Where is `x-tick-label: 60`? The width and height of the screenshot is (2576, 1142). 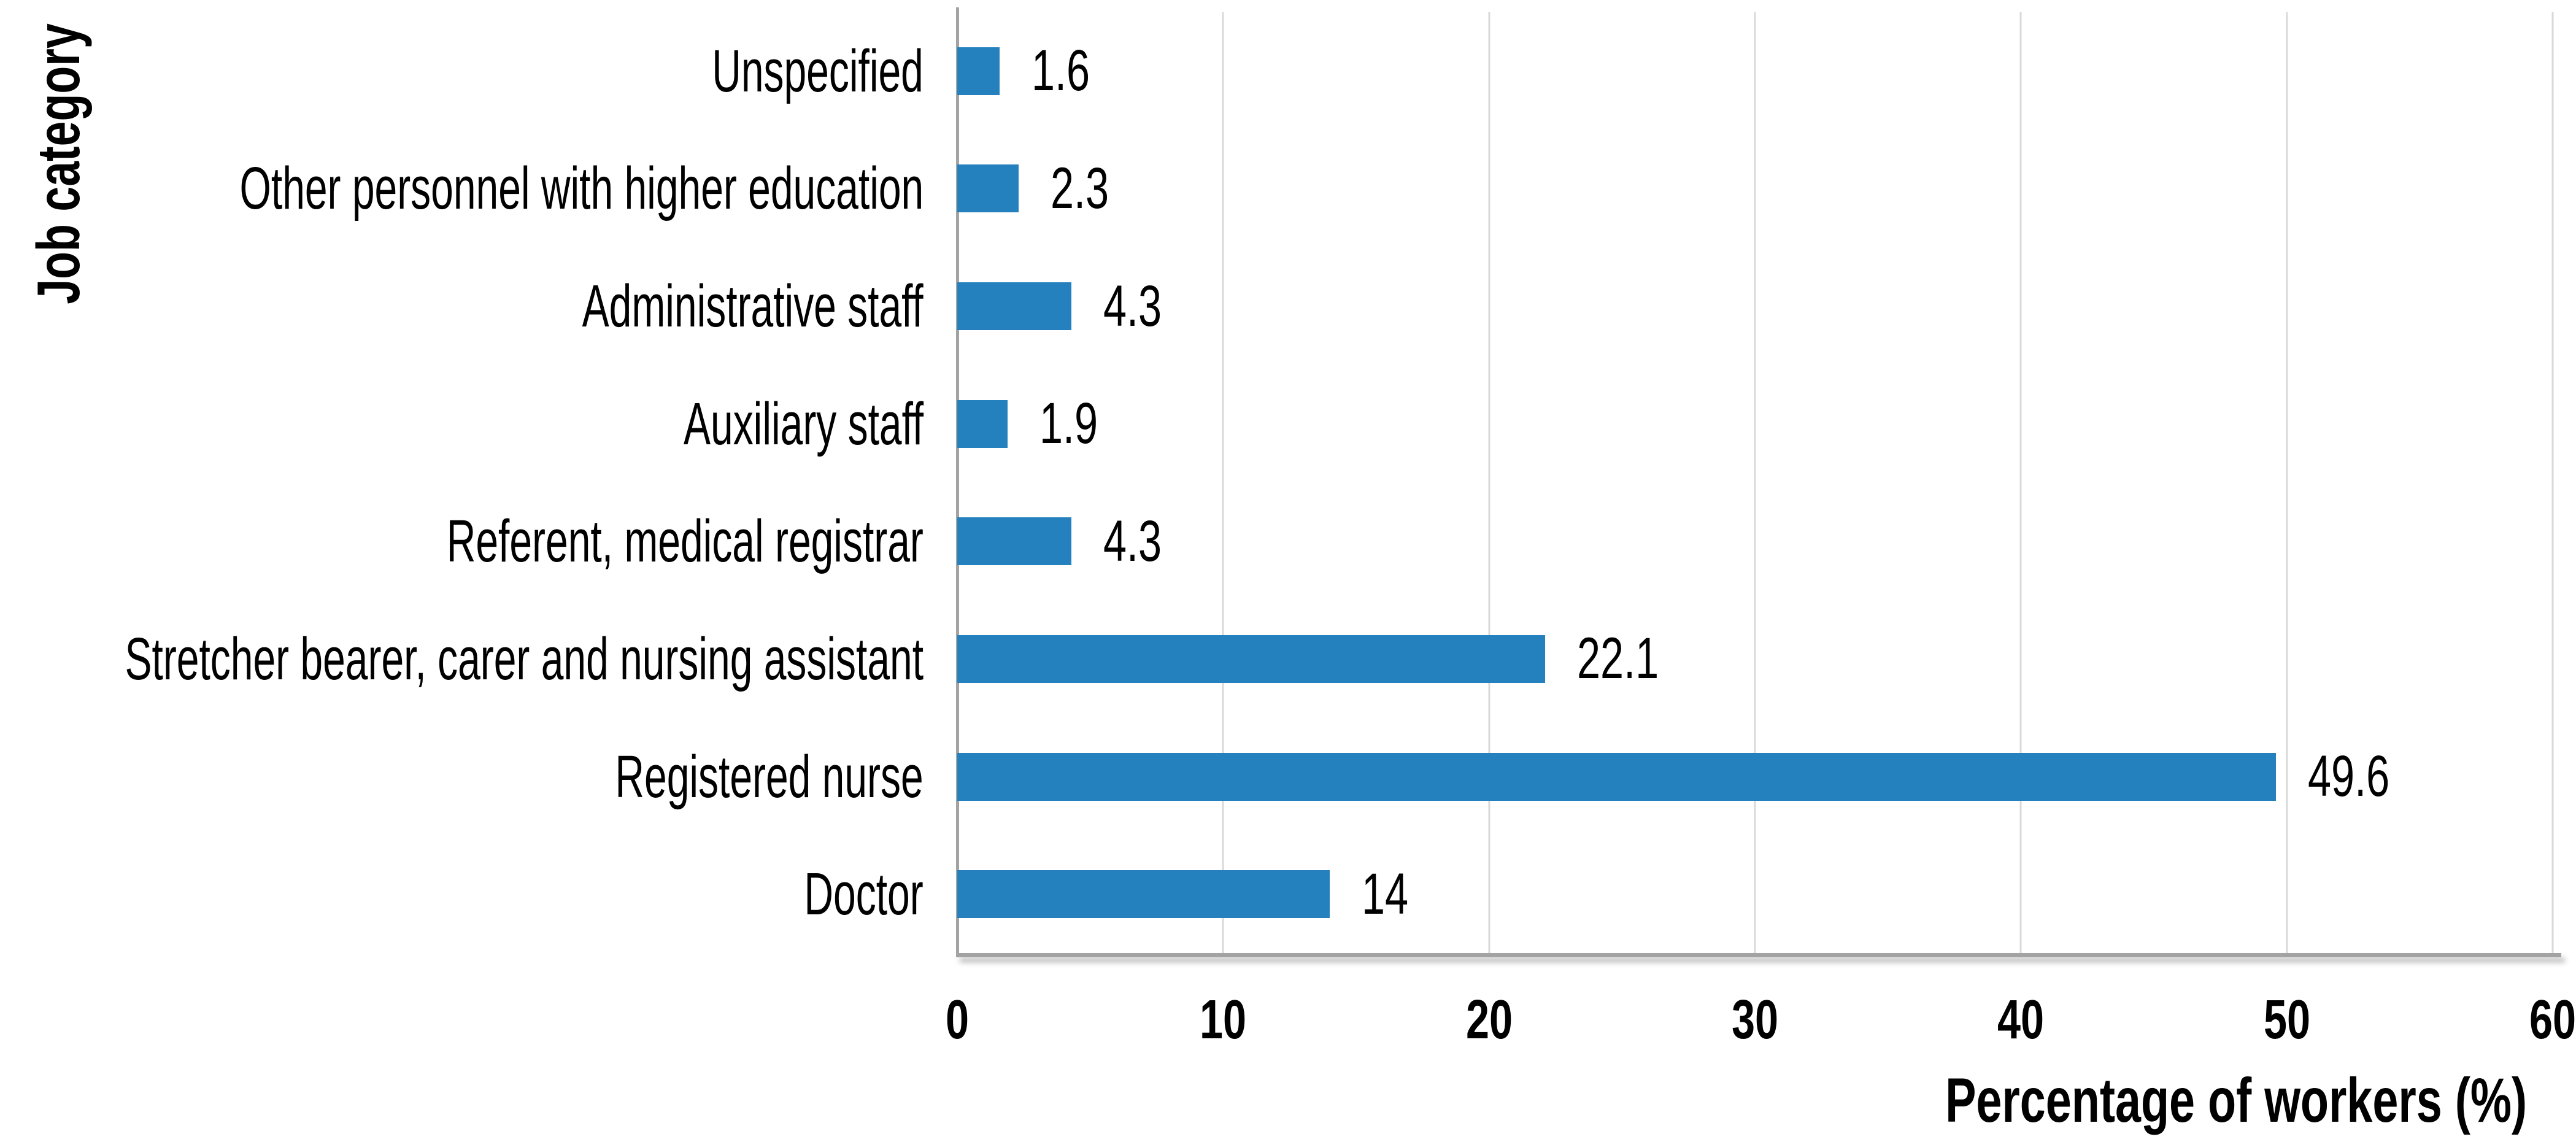
x-tick-label: 60 is located at coordinates (2552, 1020).